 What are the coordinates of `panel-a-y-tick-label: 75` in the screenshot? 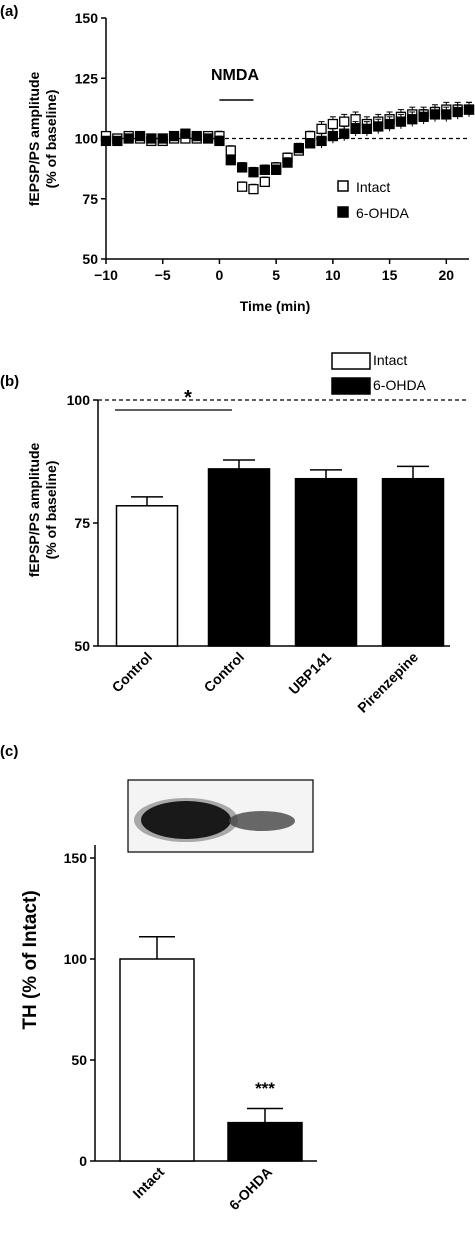 It's located at (90, 199).